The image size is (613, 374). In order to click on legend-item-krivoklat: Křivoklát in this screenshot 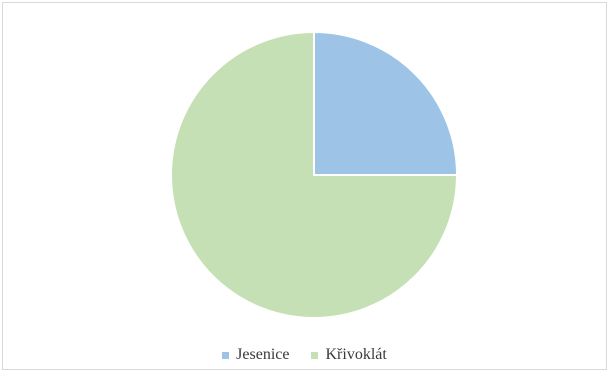, I will do `click(349, 355)`.